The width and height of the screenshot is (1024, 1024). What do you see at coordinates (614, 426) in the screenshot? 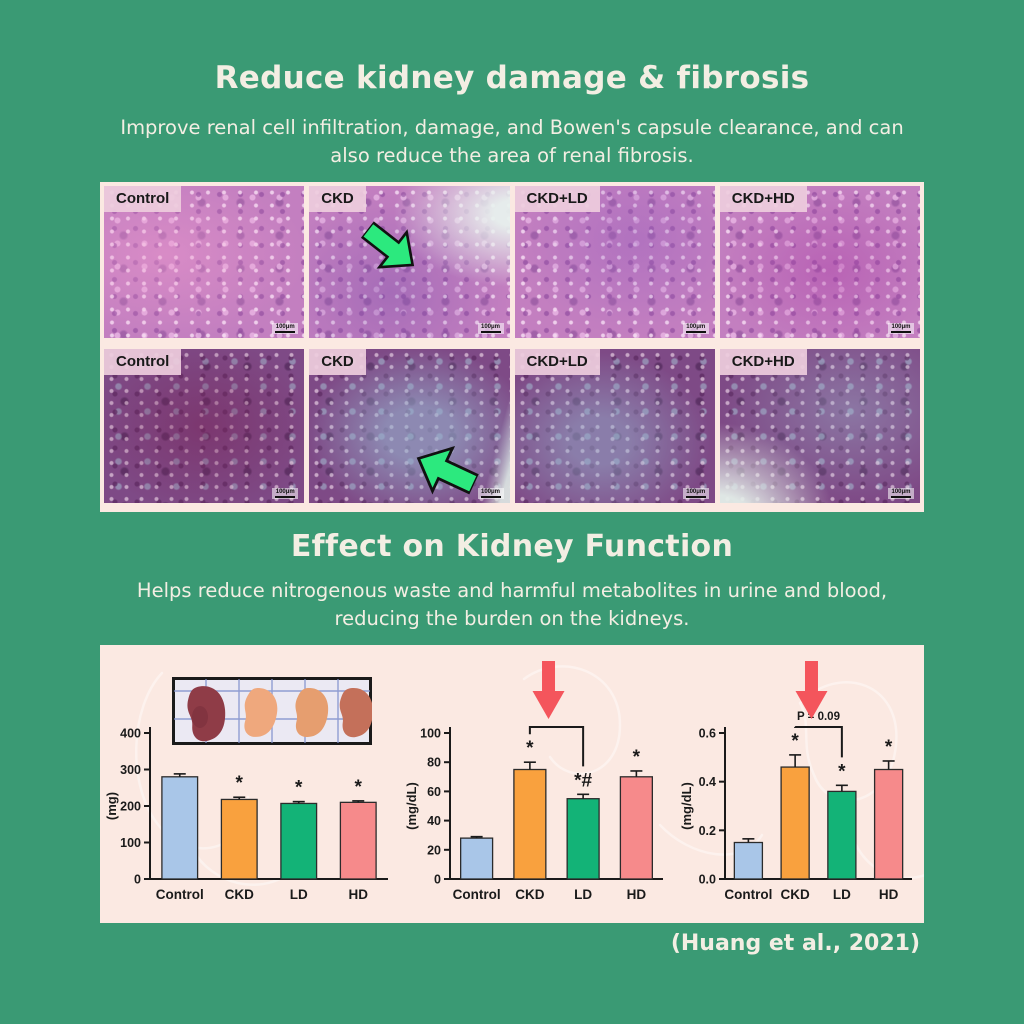
I see `histology-image-row2-ckd-ld: CKD+LD 100μm` at bounding box center [614, 426].